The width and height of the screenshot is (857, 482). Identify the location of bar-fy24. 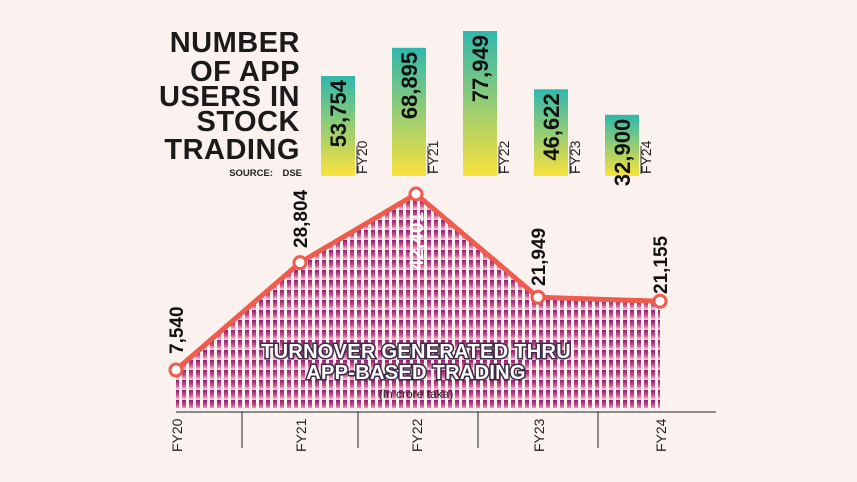
(622, 145).